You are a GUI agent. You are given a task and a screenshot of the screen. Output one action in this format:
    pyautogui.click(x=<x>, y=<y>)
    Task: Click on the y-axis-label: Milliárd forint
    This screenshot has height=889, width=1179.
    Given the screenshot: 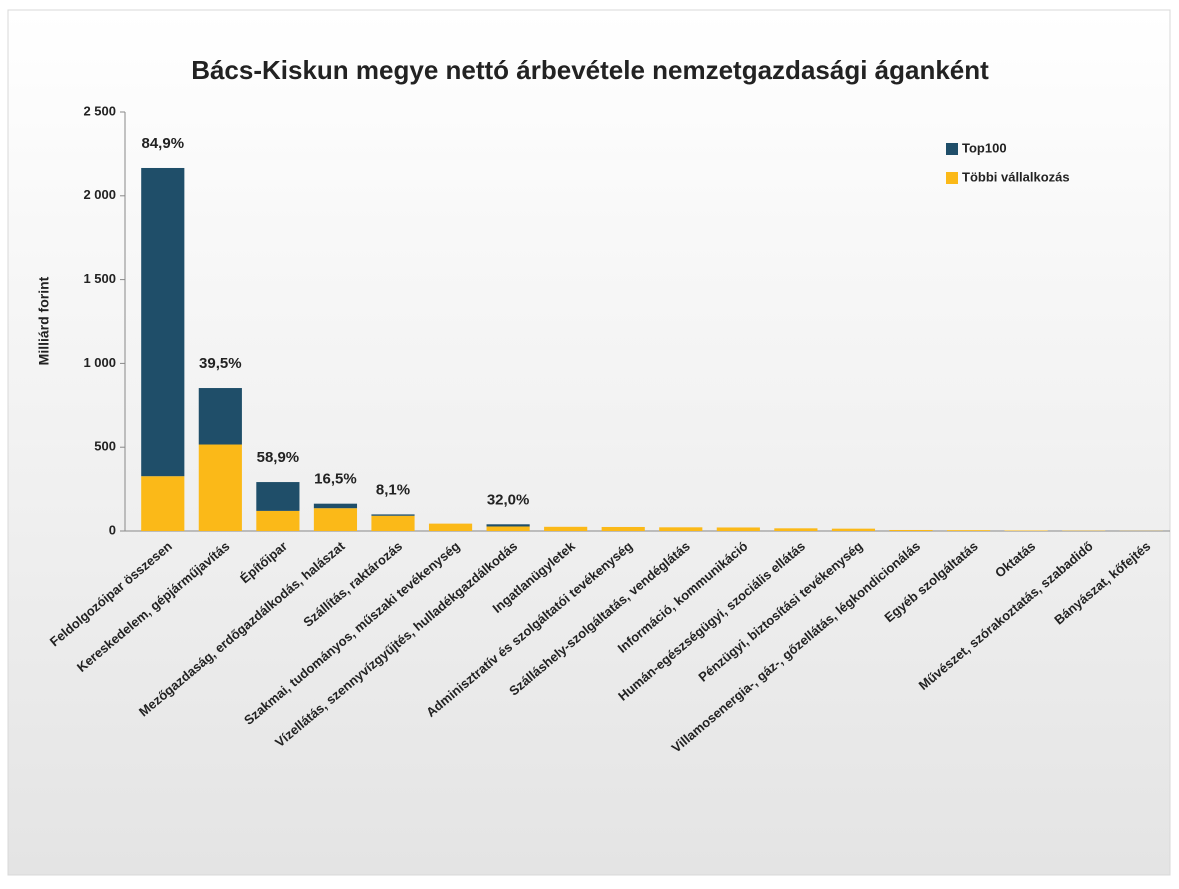 What is the action you would take?
    pyautogui.click(x=44, y=320)
    